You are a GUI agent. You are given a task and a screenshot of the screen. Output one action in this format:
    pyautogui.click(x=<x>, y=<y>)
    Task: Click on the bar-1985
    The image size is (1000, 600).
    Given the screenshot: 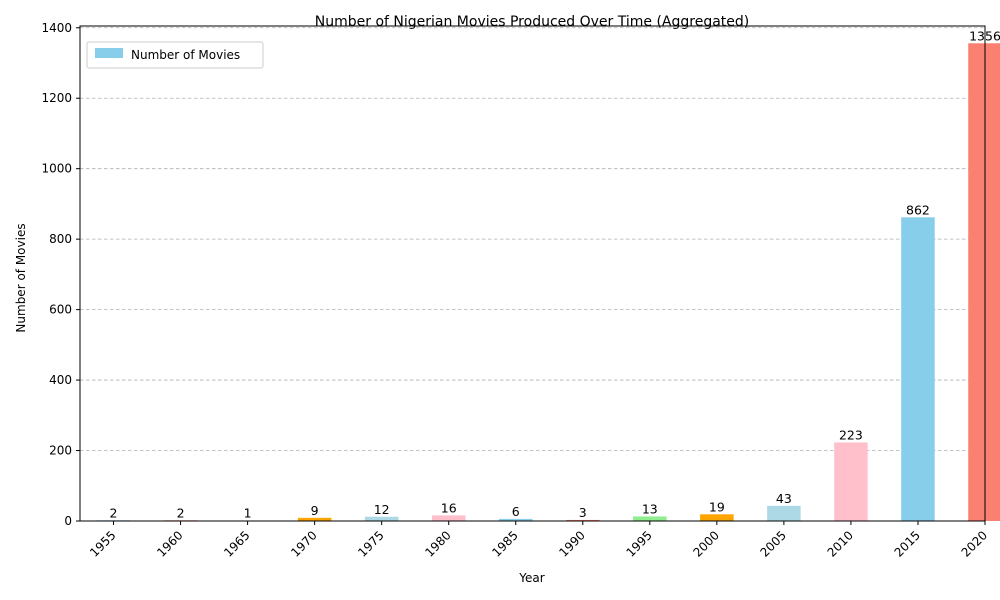 What is the action you would take?
    pyautogui.click(x=515, y=519)
    